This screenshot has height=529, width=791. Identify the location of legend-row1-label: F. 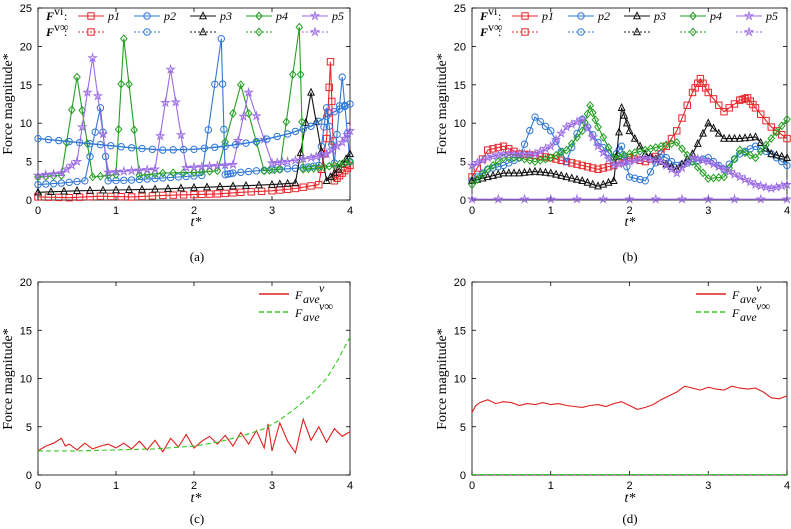
(483, 16).